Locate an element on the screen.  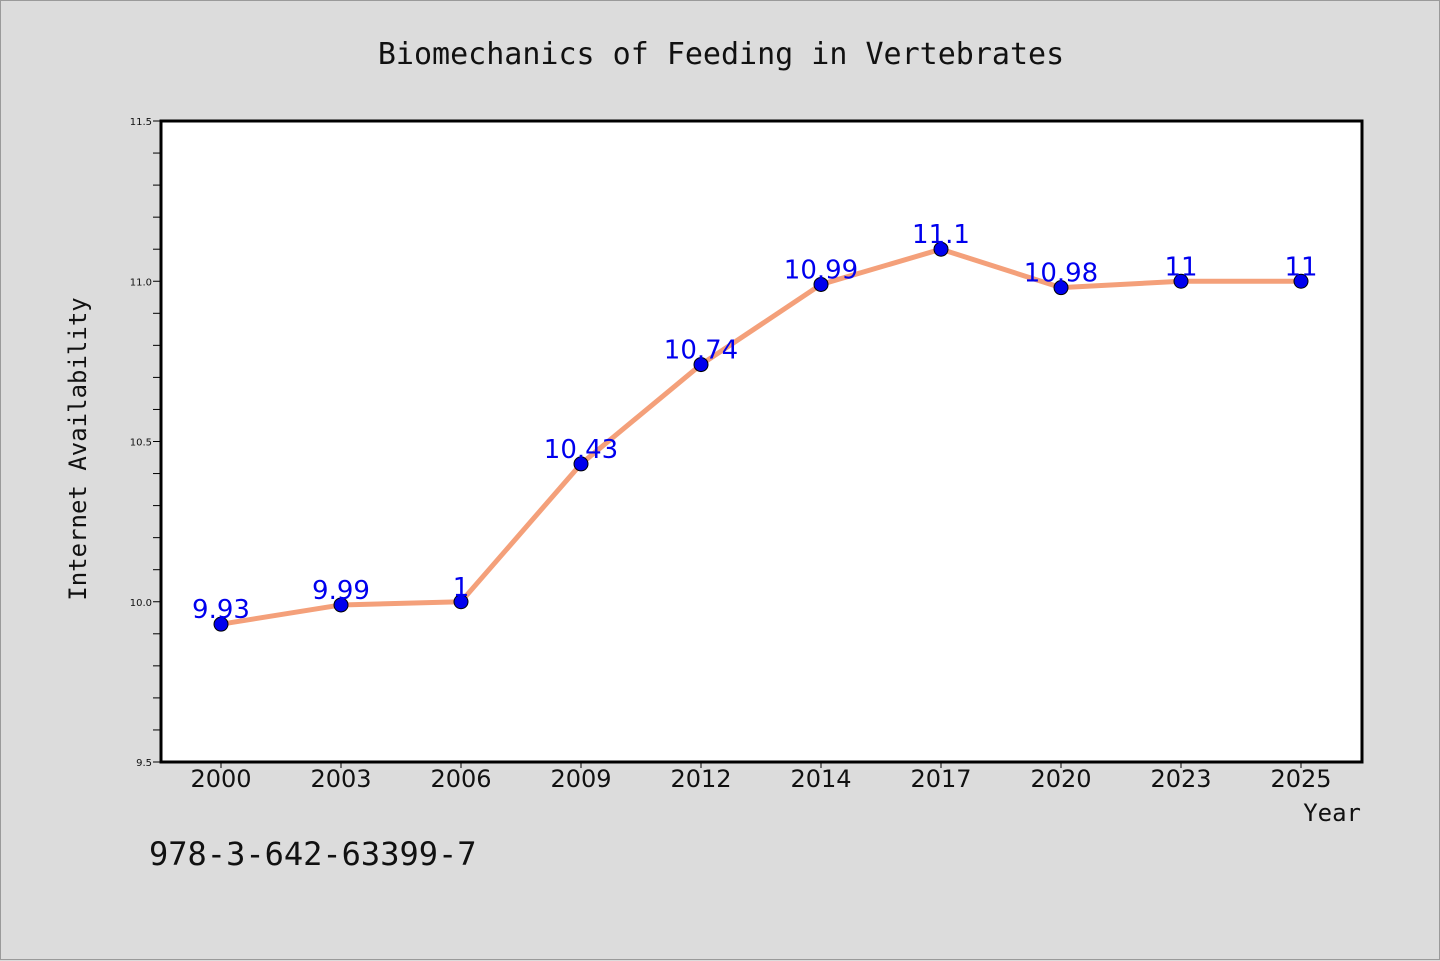
data-label: 10.74 is located at coordinates (701, 351).